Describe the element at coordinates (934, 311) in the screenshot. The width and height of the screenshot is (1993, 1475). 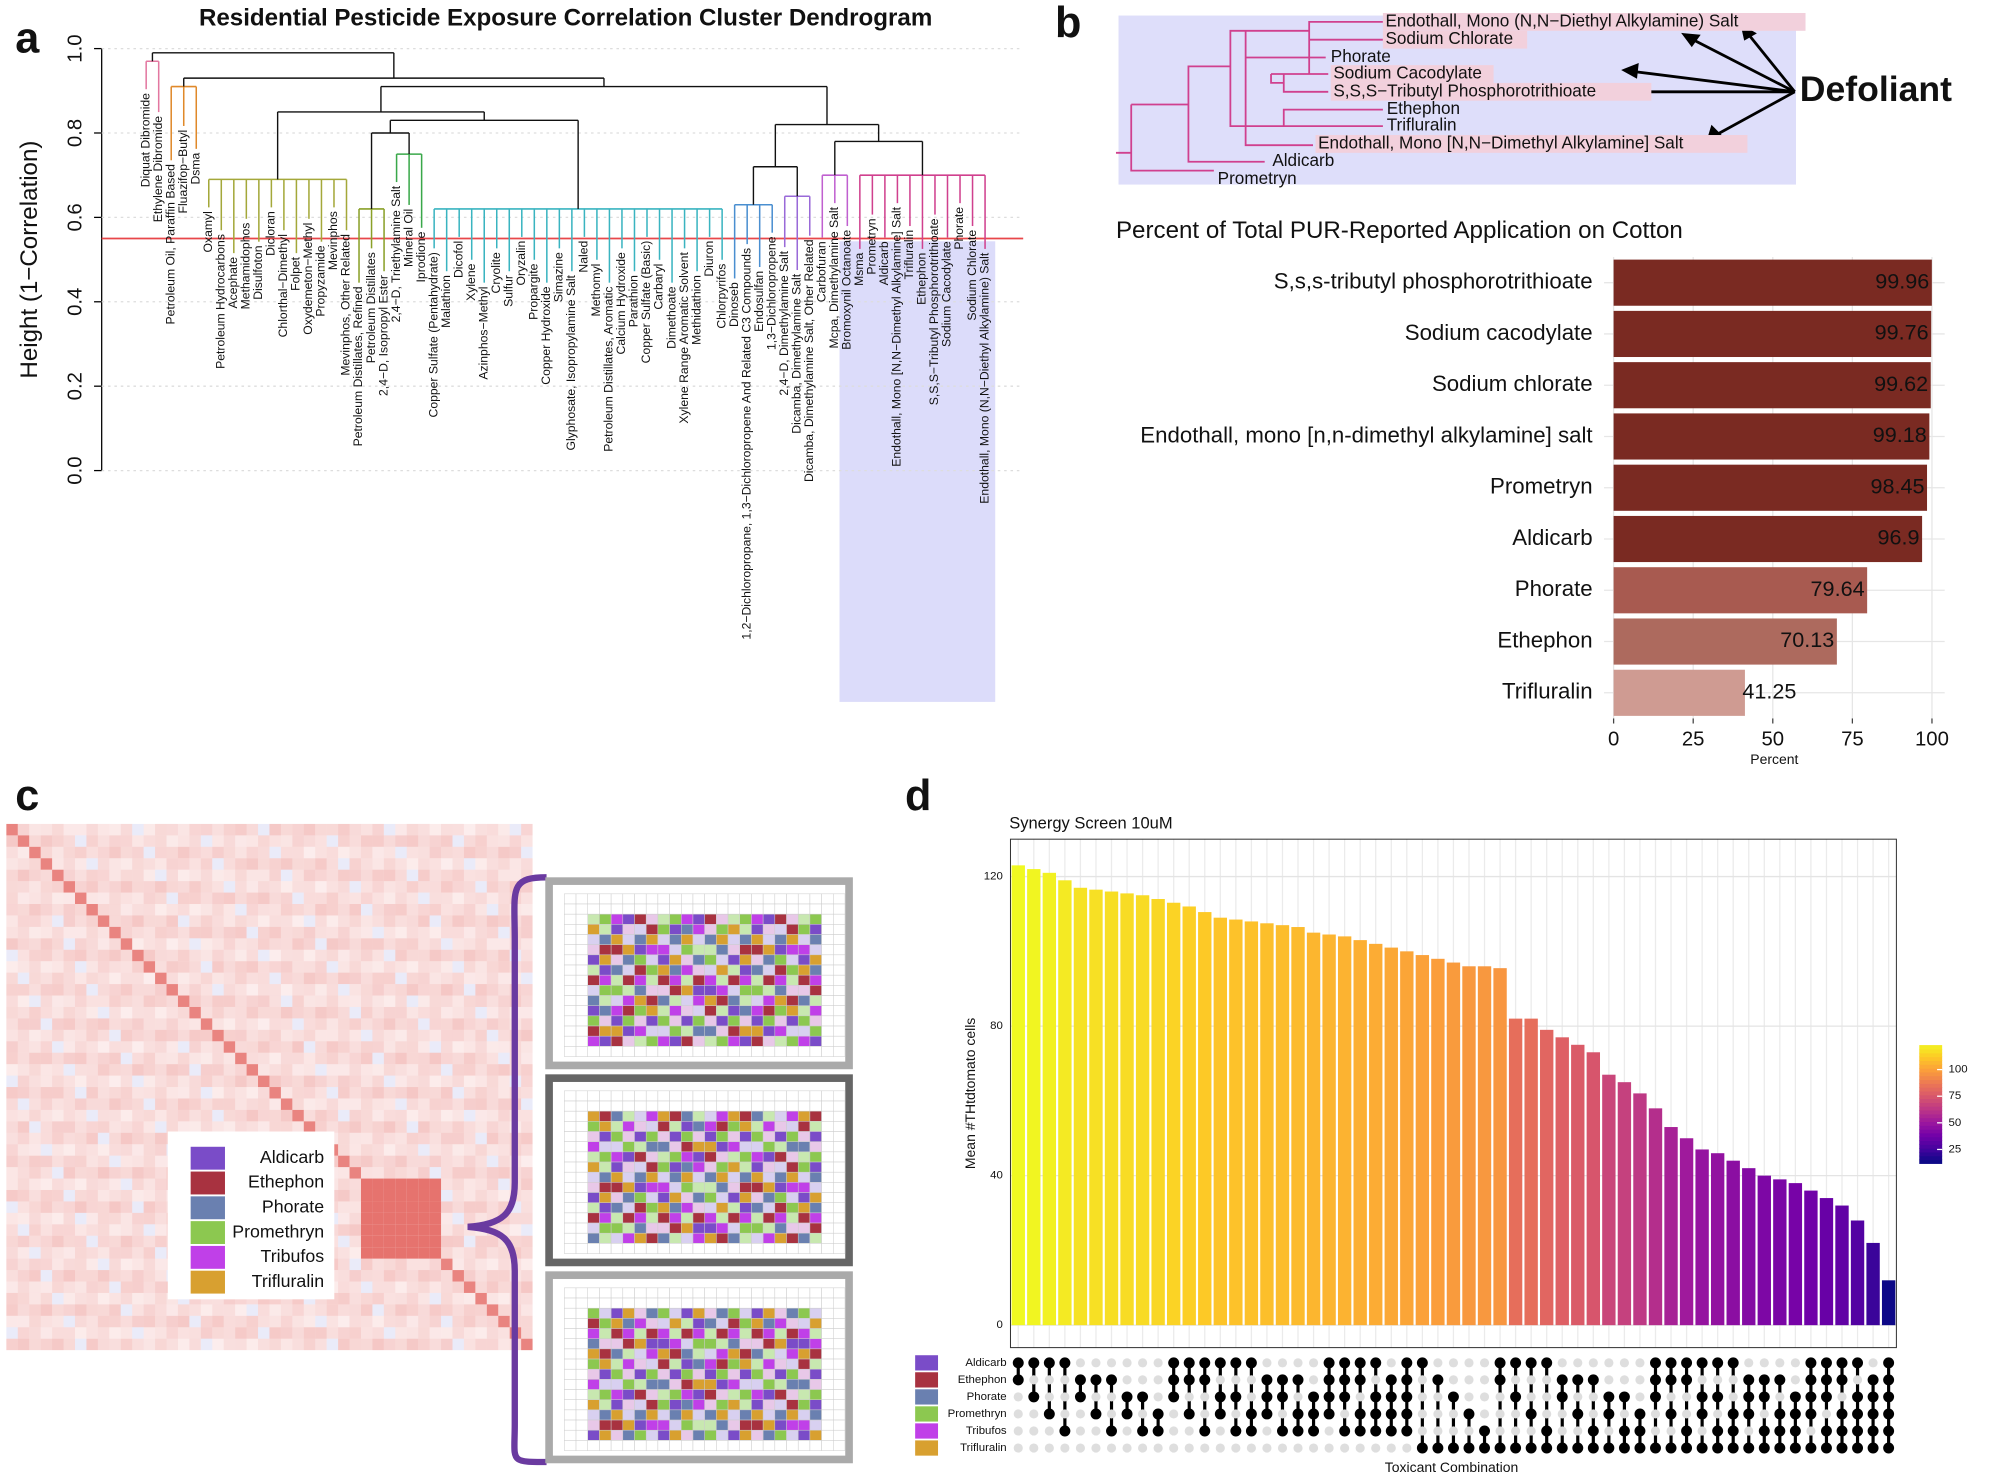
I see `leaf-label: S,S,S−Tributyl Phosphorotrithioate` at that location.